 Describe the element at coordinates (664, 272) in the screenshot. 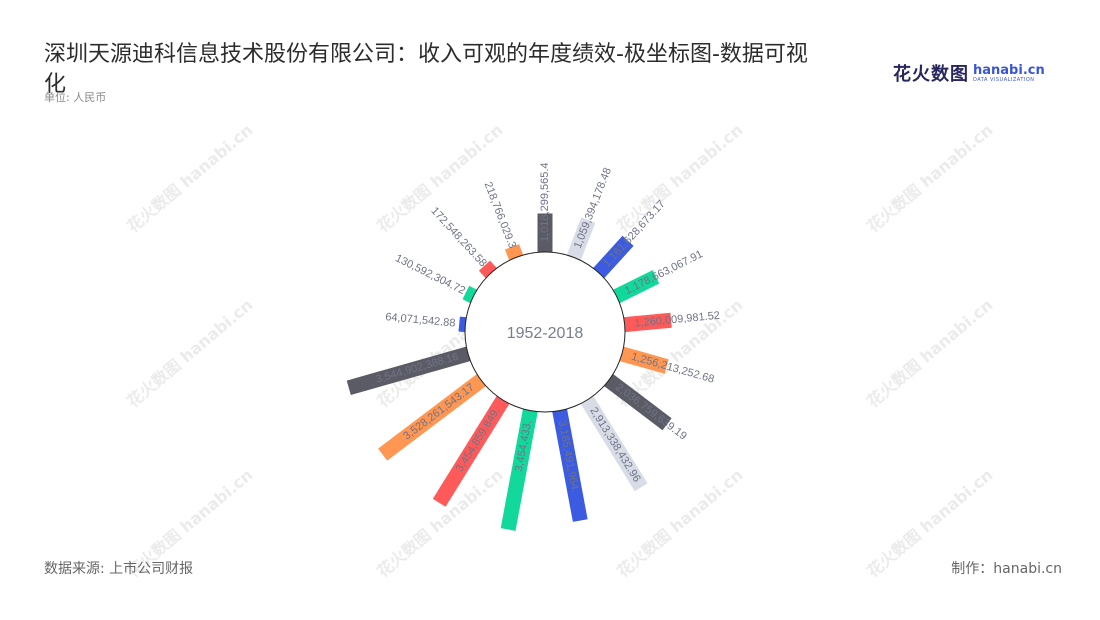

I see `value-label: 1,178,663,067.91` at that location.